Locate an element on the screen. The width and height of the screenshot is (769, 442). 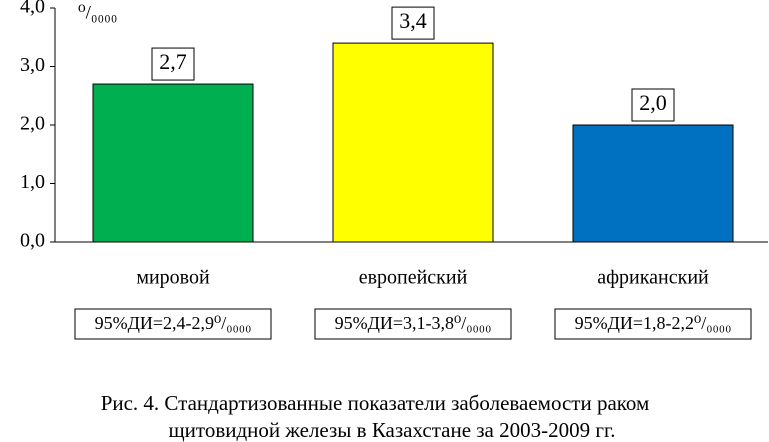
value-label: 2,7 is located at coordinates (173, 61).